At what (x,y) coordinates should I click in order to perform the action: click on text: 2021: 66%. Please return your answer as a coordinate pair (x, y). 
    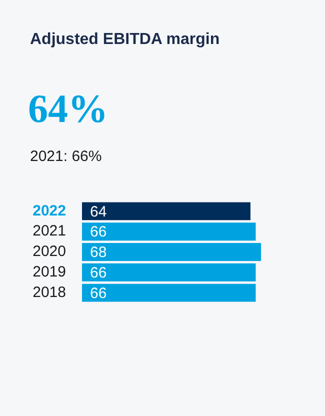
    Looking at the image, I should click on (66, 156).